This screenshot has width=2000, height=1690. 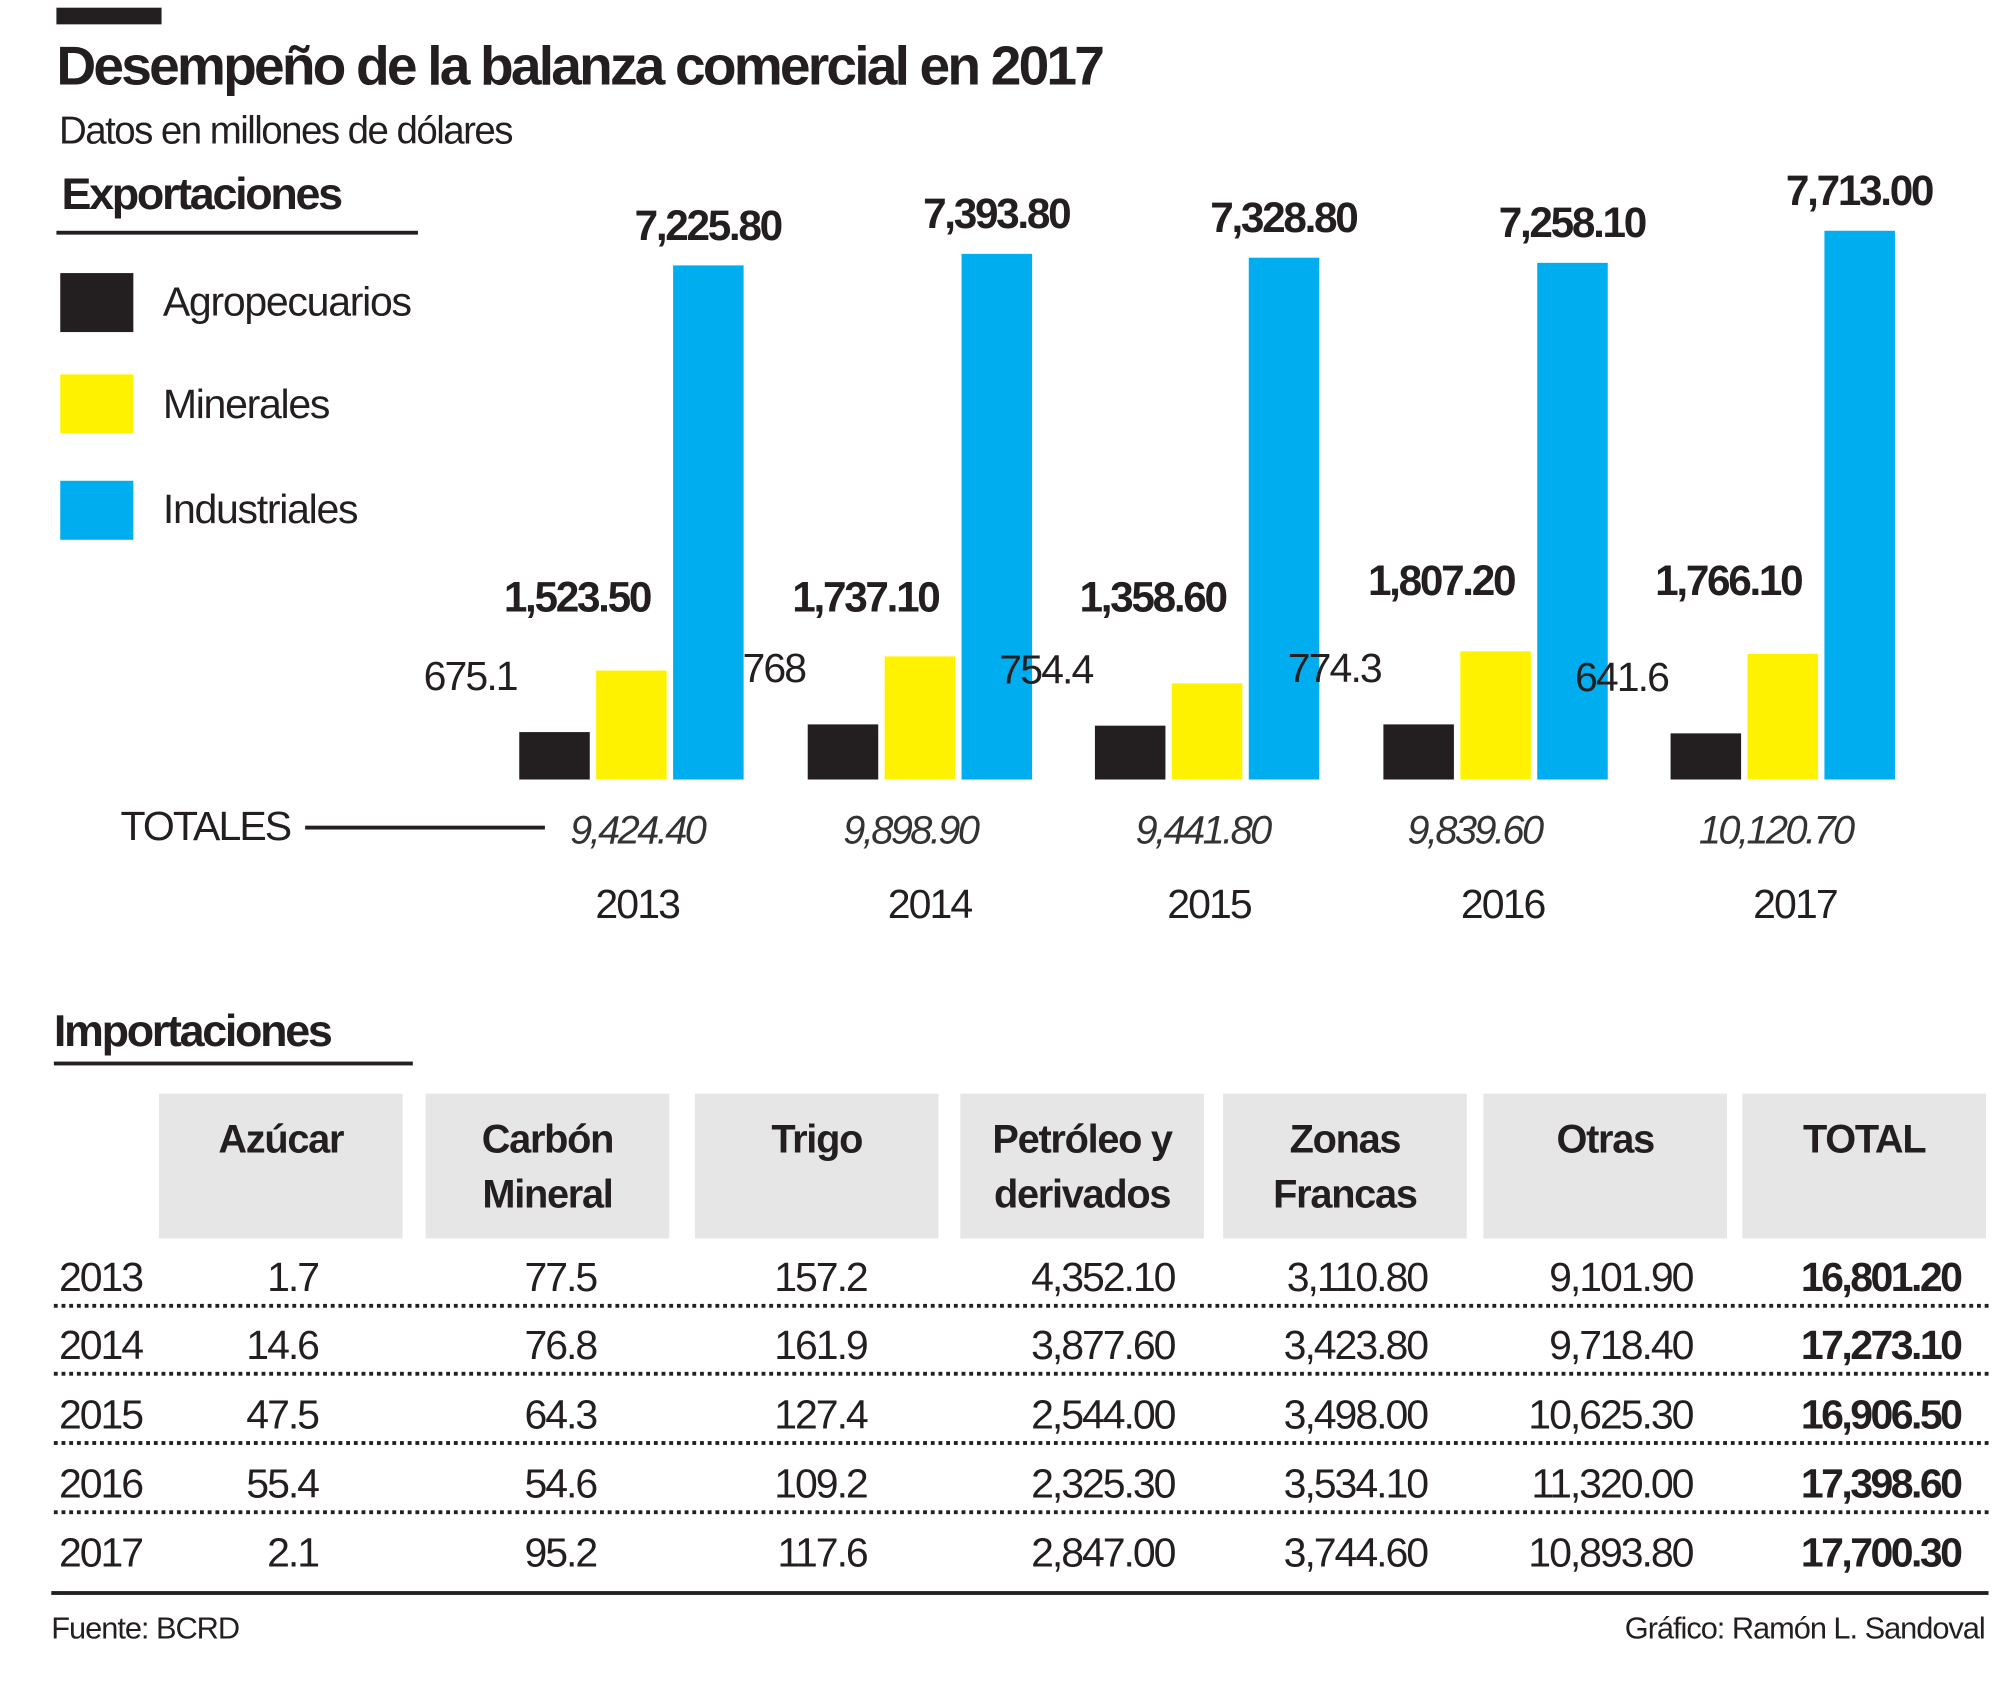 I want to click on data-label-minerales-2015: 1,358.60, so click(x=1153, y=597).